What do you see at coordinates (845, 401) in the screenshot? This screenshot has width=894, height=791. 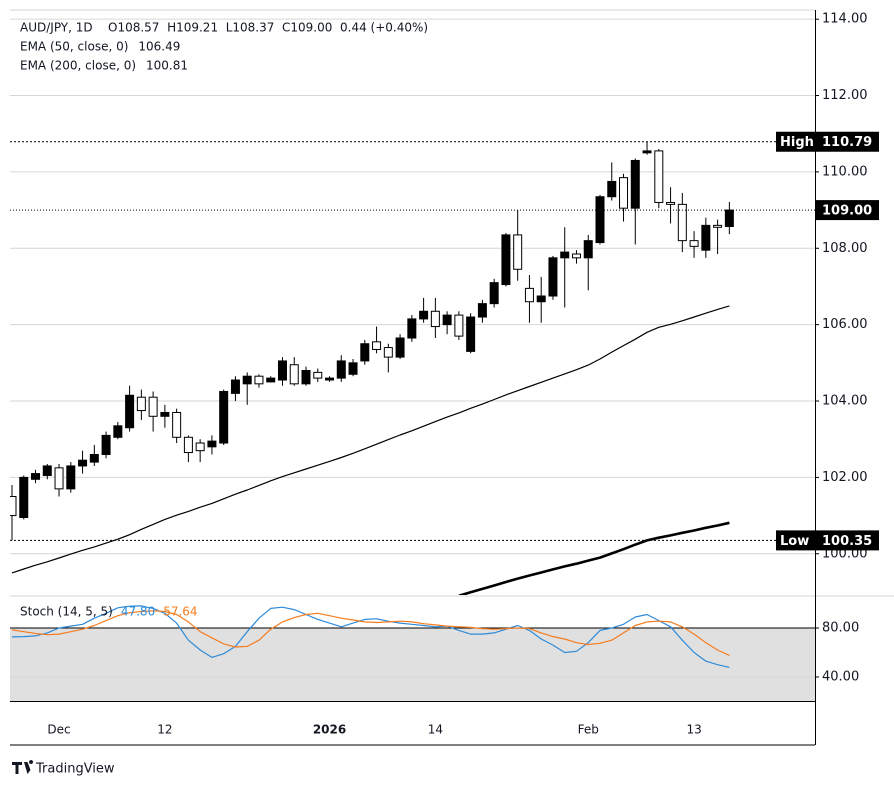 I see `y-tick-label: 104.00` at bounding box center [845, 401].